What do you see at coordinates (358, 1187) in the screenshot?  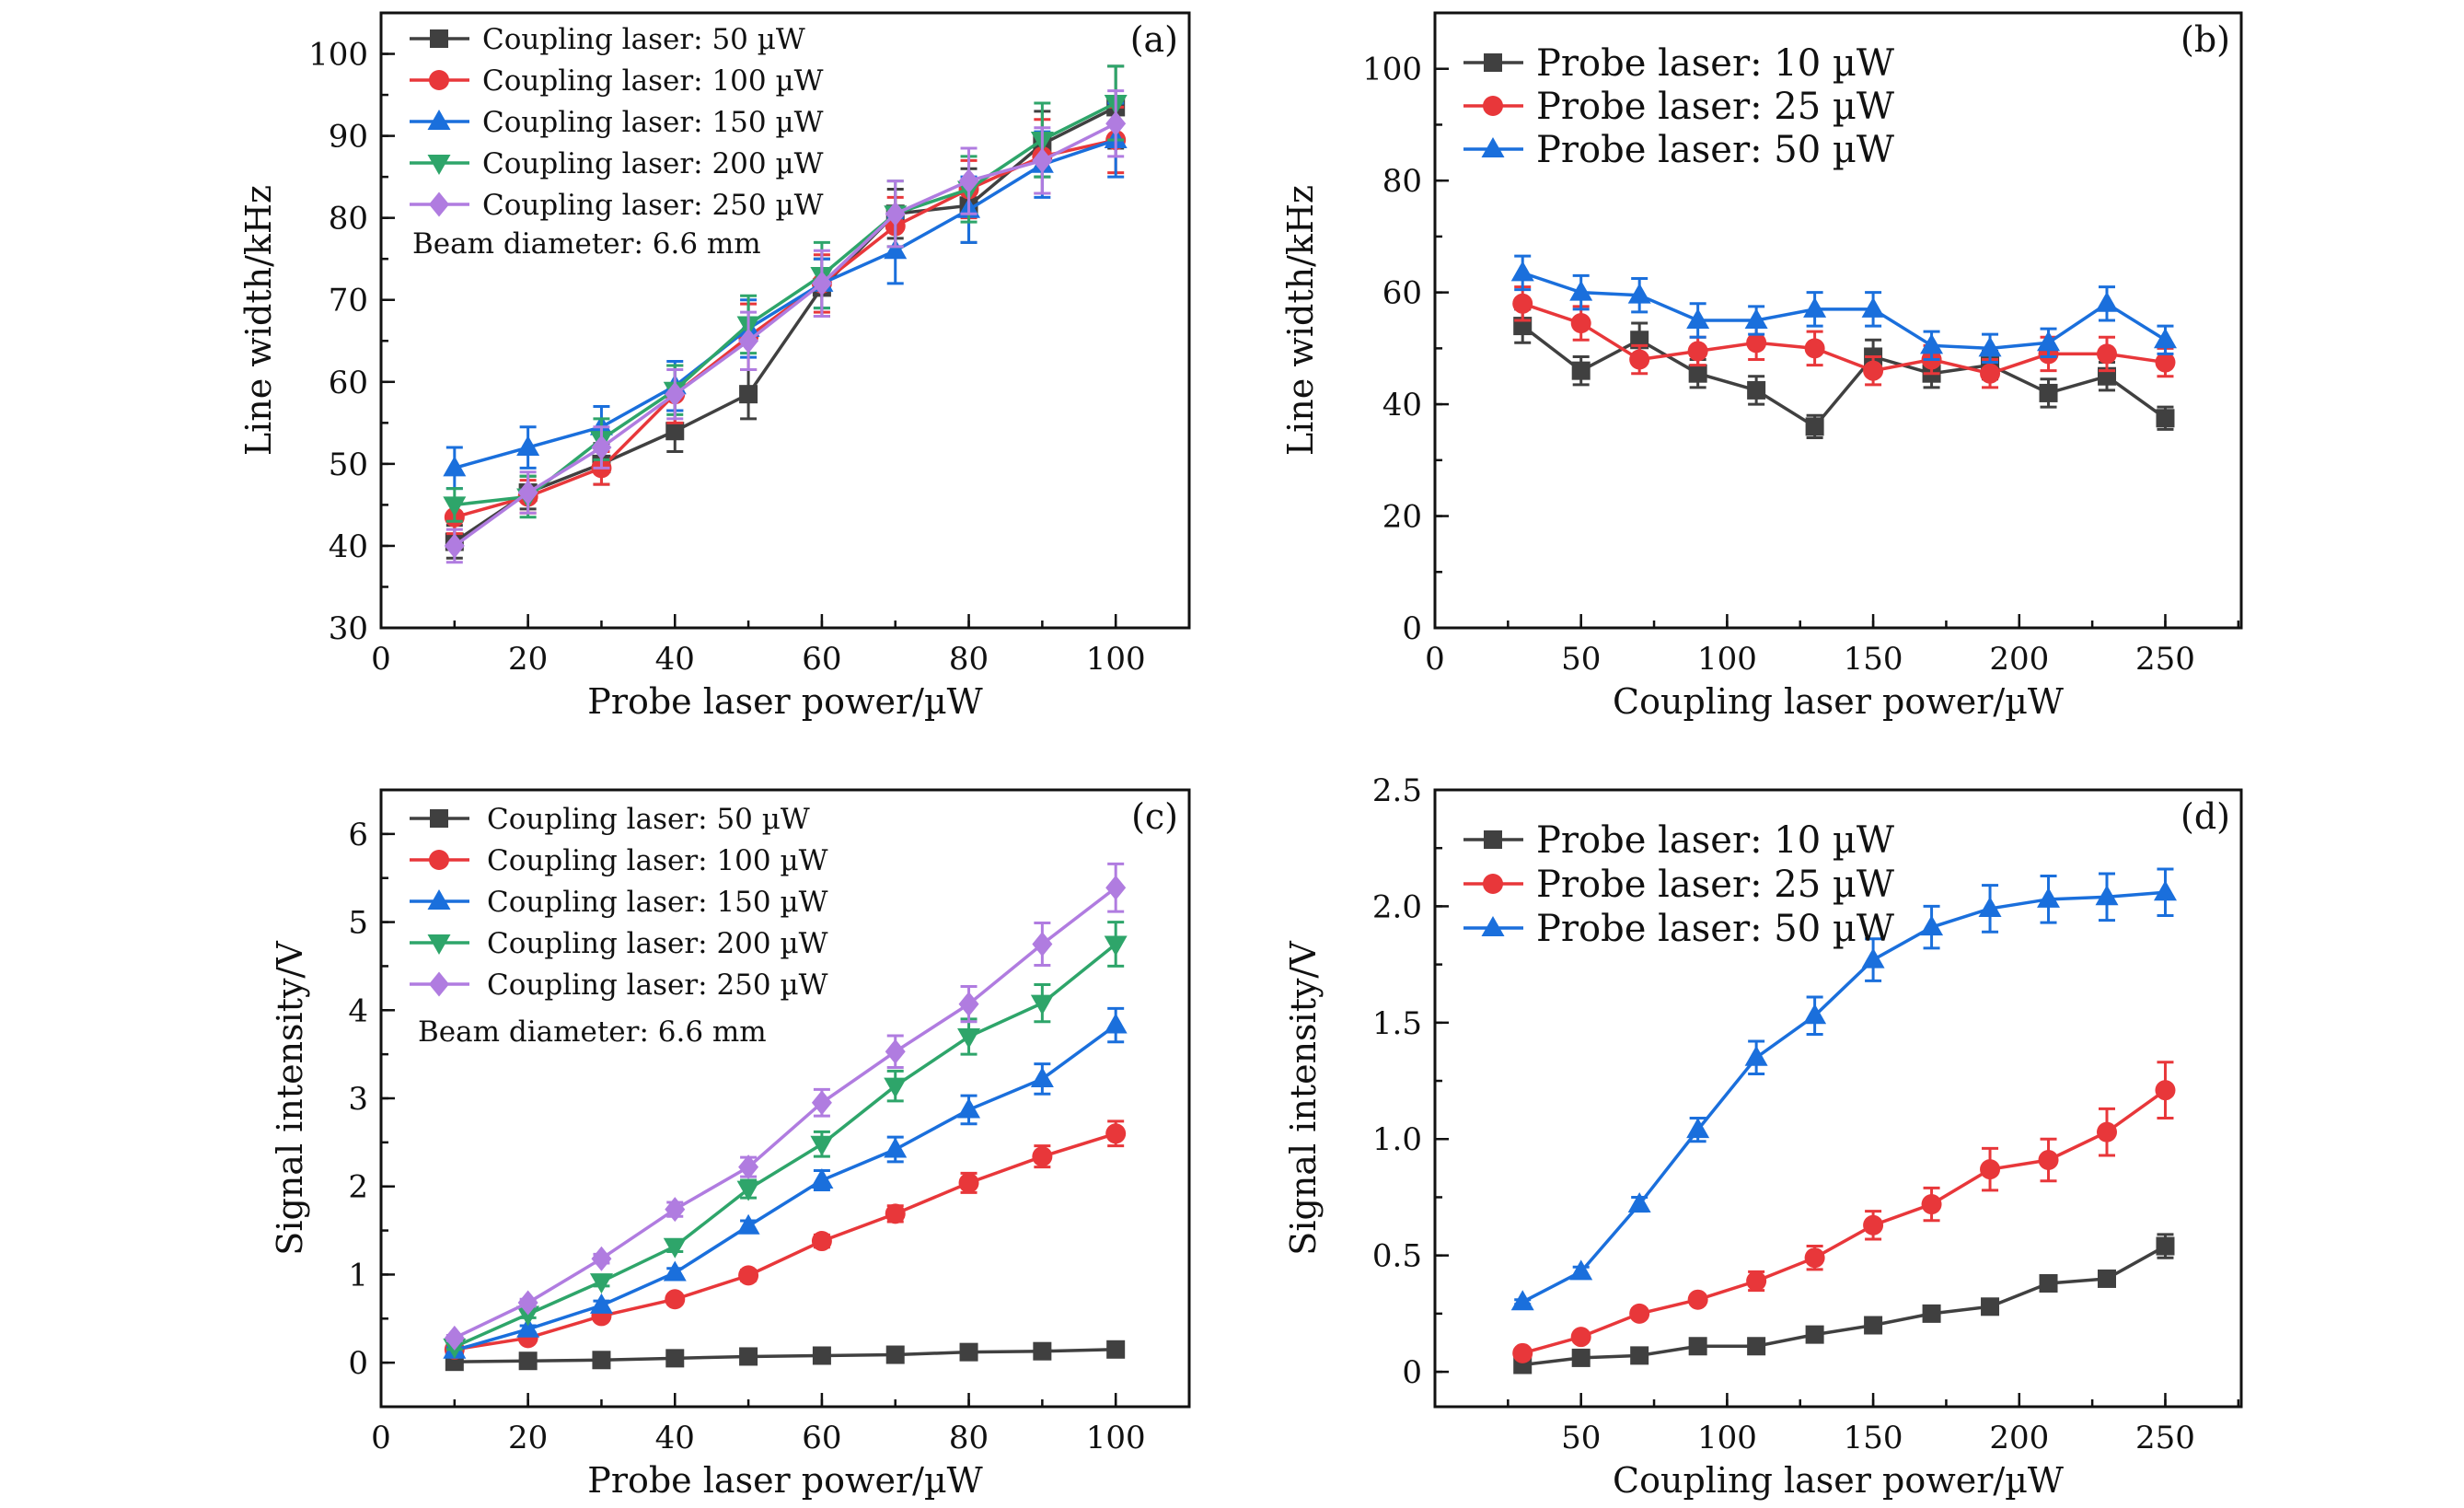 I see `y-tick-label: 2` at bounding box center [358, 1187].